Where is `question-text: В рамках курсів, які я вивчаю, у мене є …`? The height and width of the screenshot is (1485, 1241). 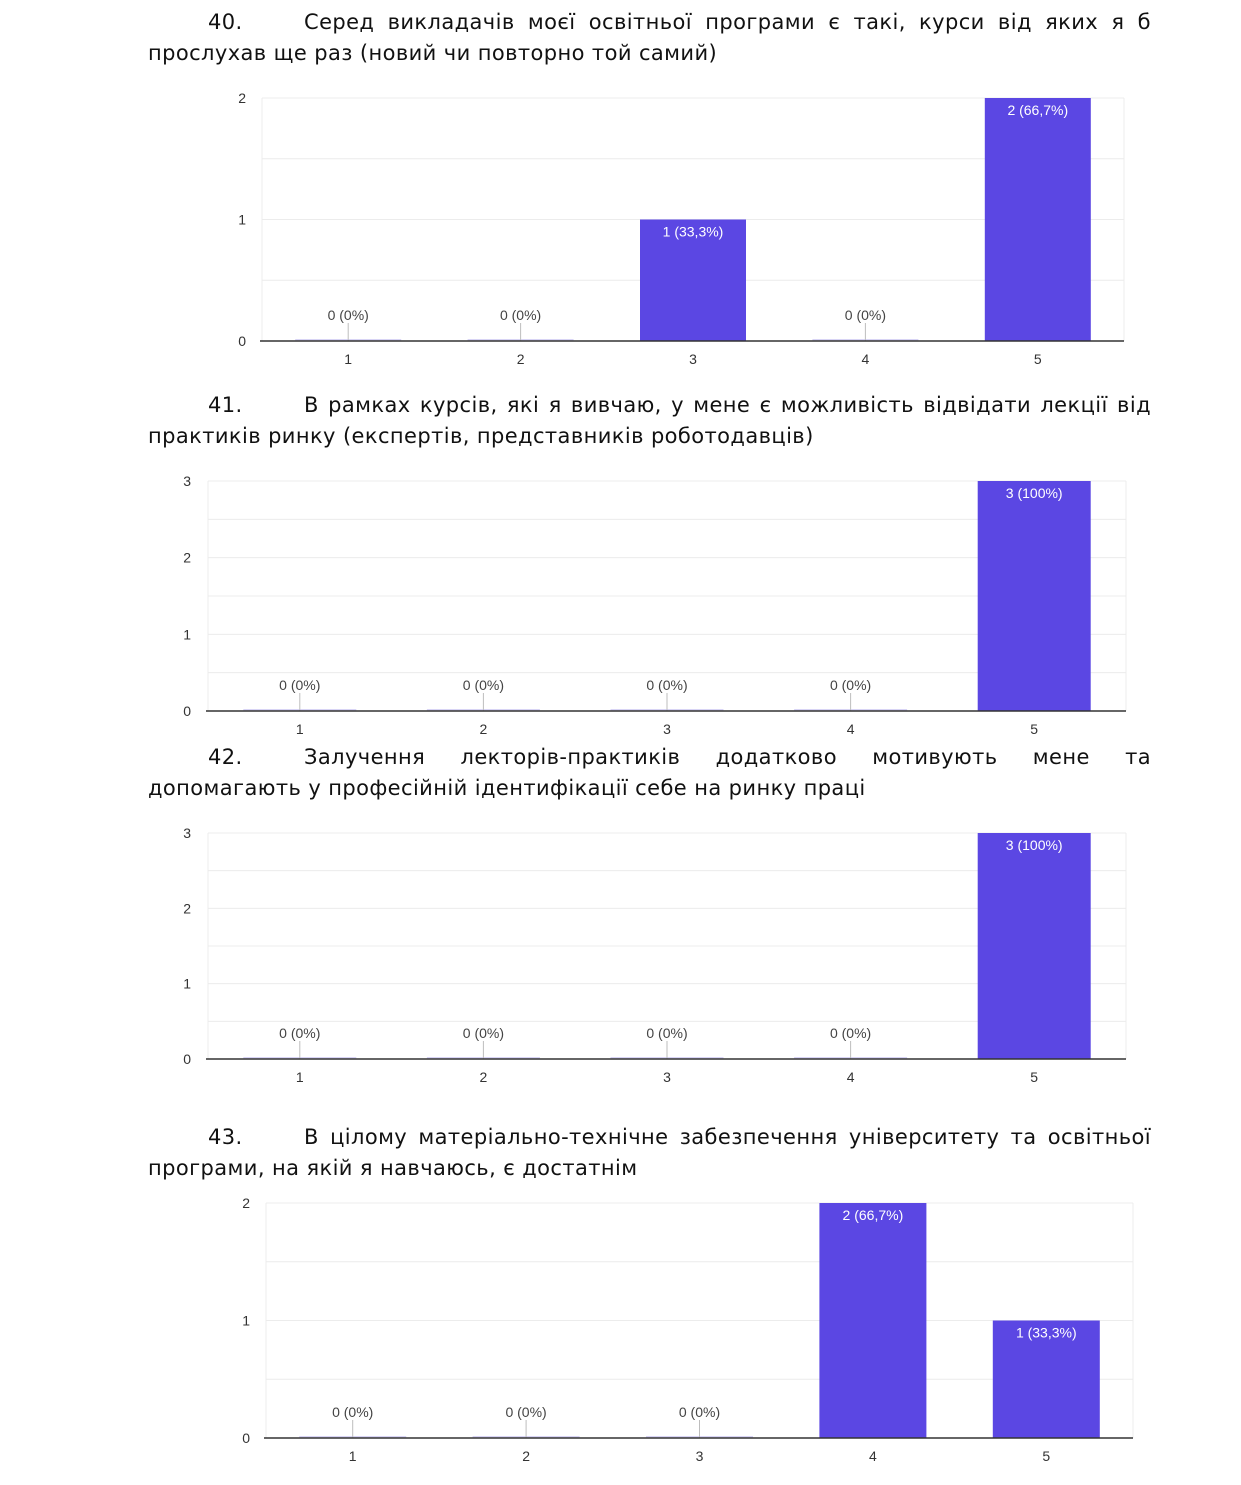 question-text: В рамках курсів, які я вивчаю, у мене є … is located at coordinates (649, 420).